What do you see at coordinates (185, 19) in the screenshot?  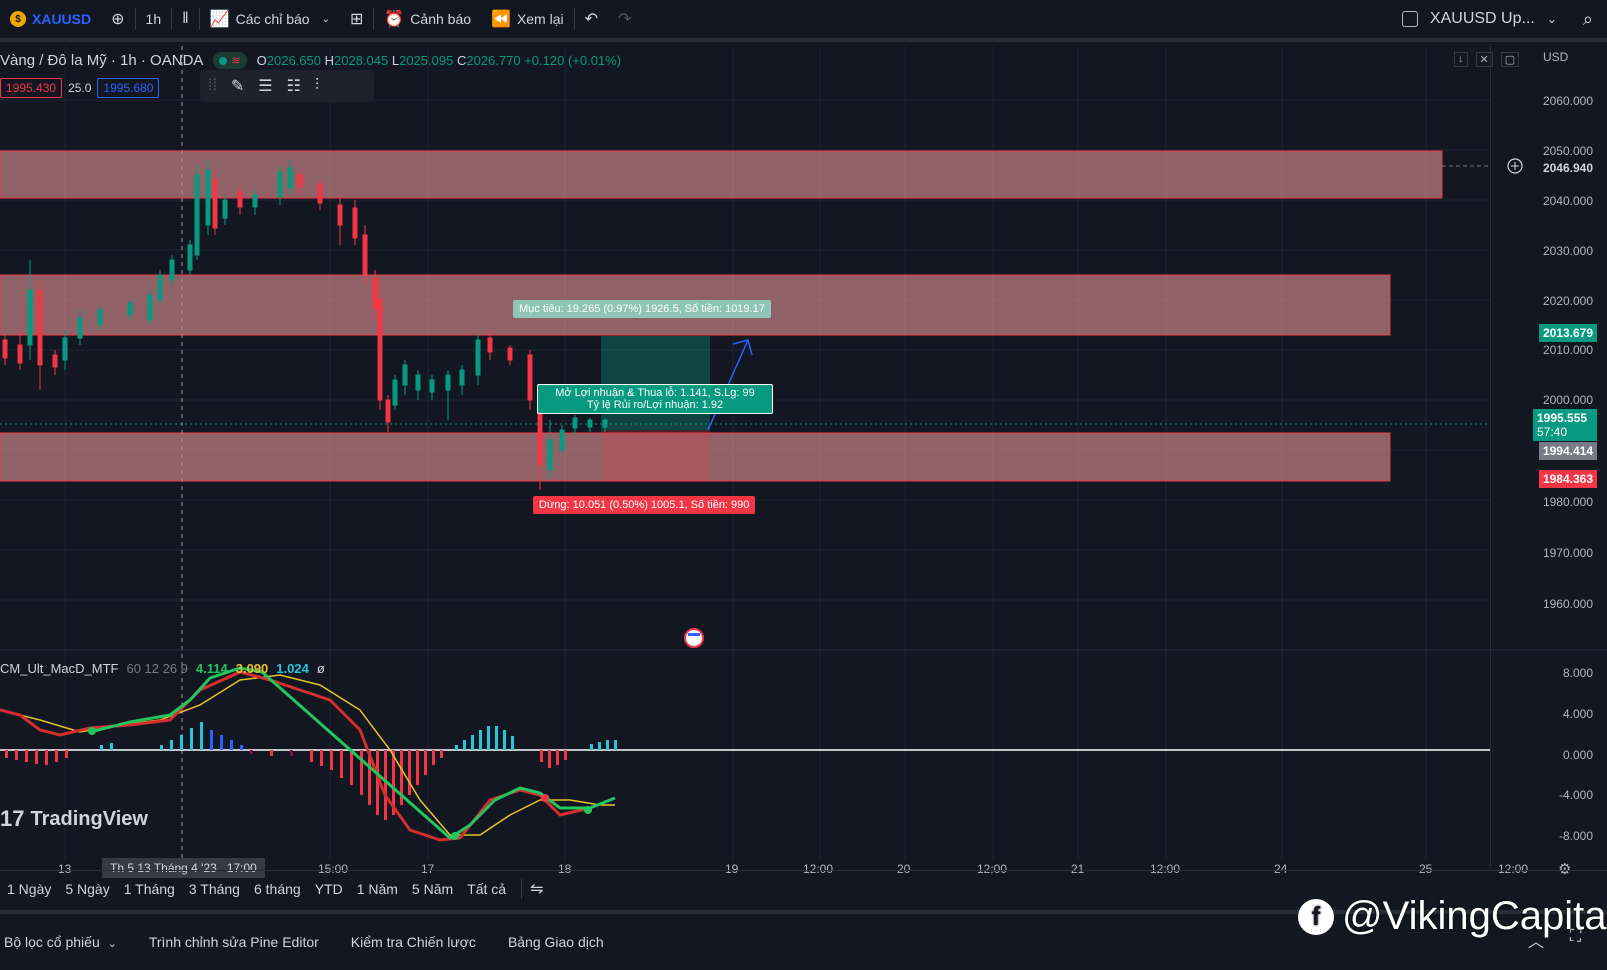 I see `chart-type-button: ǁ` at bounding box center [185, 19].